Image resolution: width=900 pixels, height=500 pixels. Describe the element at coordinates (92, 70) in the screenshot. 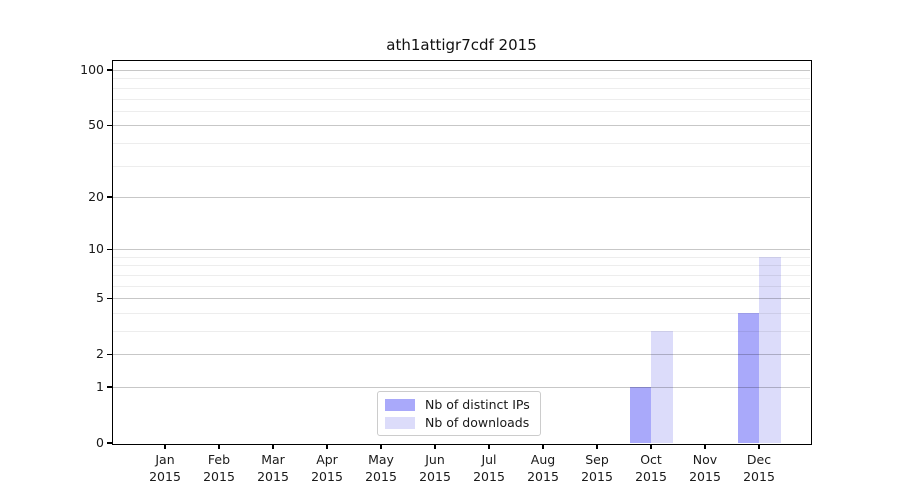

I see `y-tick-label-100: 100` at that location.